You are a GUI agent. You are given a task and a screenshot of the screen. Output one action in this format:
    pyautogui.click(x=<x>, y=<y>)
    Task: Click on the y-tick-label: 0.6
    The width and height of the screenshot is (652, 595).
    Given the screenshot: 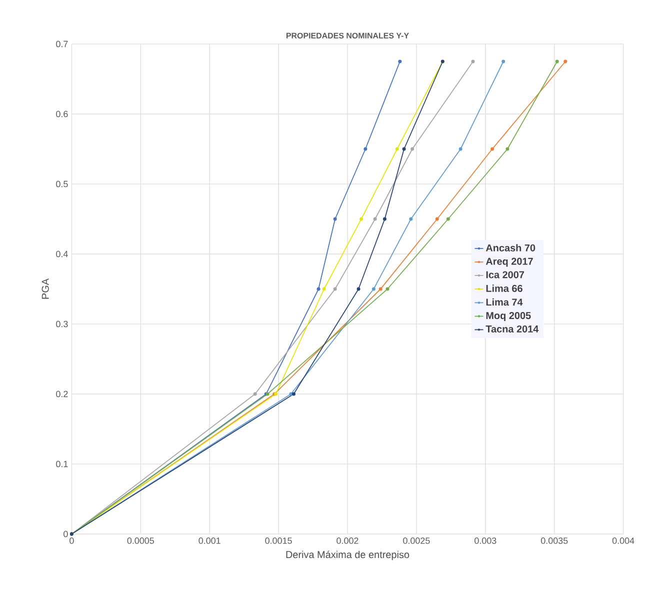 What is the action you would take?
    pyautogui.click(x=62, y=114)
    